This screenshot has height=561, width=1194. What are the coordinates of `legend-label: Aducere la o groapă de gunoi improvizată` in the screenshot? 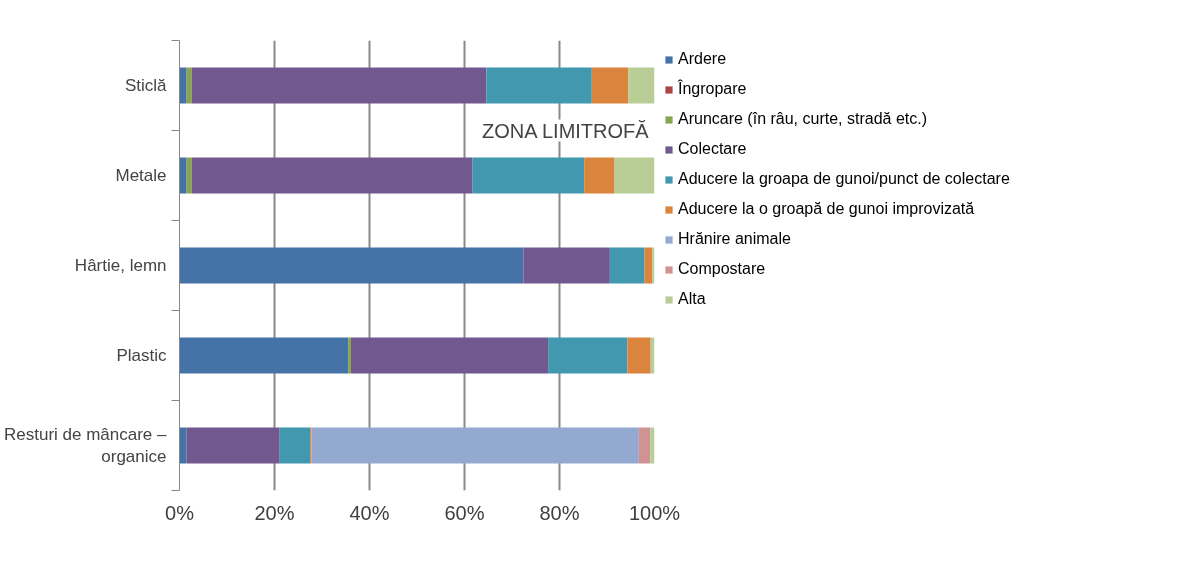 It's located at (826, 209).